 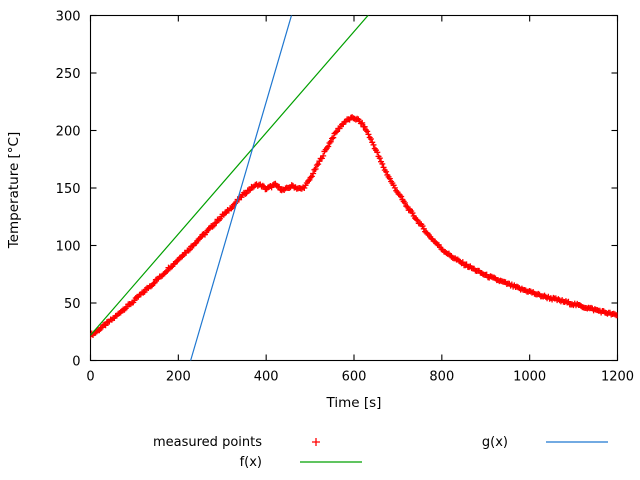 What do you see at coordinates (354, 377) in the screenshot?
I see `x-tick-label: 600` at bounding box center [354, 377].